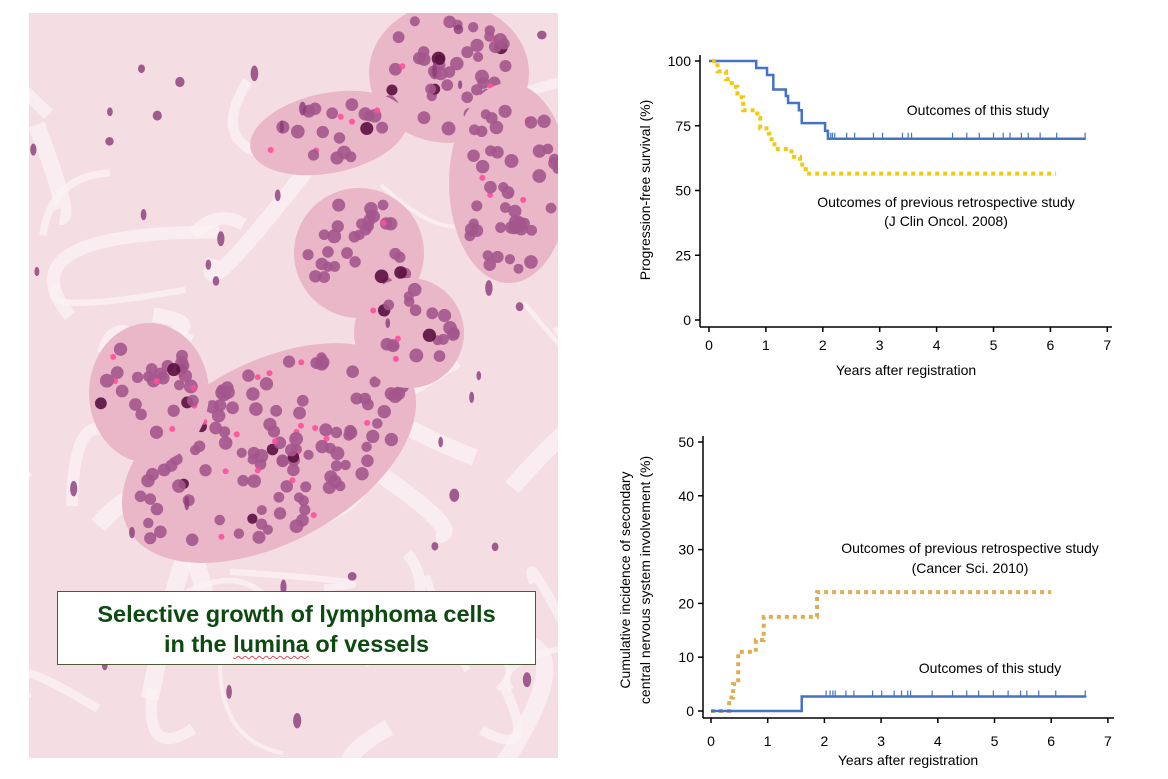 The height and width of the screenshot is (779, 1168). What do you see at coordinates (711, 741) in the screenshot?
I see `x-tick-label: 0` at bounding box center [711, 741].